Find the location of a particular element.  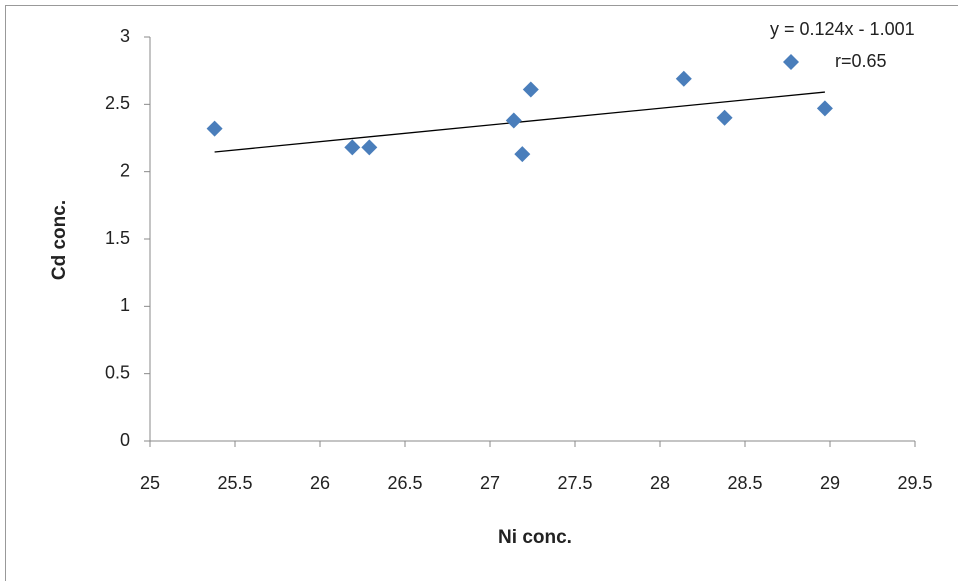

y-tick-label: 1 is located at coordinates (125, 305).